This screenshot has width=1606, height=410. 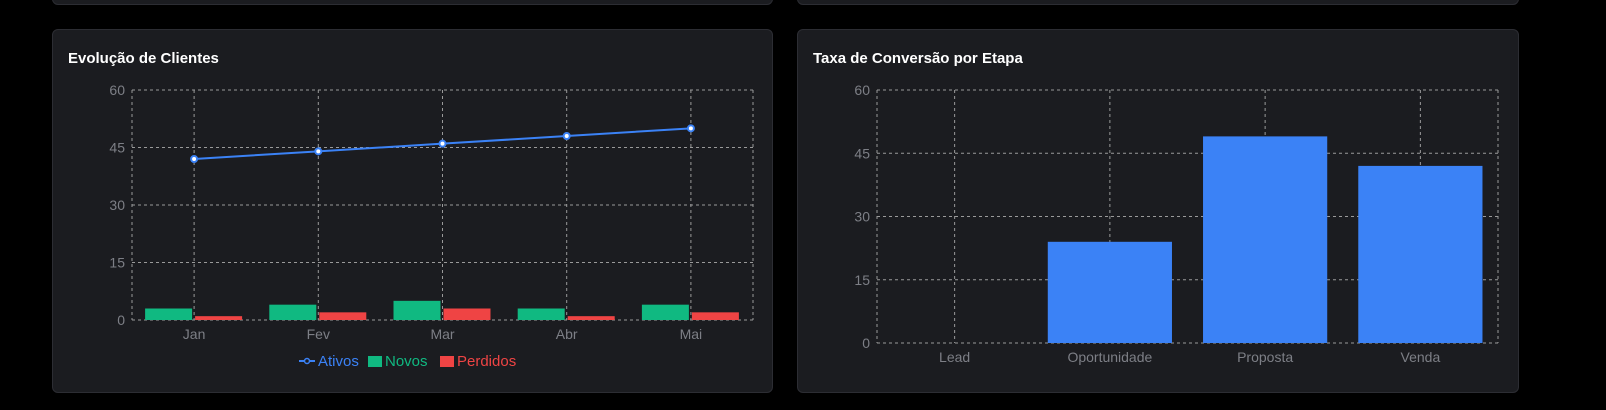 What do you see at coordinates (318, 334) in the screenshot?
I see `x-tick-label: Fev` at bounding box center [318, 334].